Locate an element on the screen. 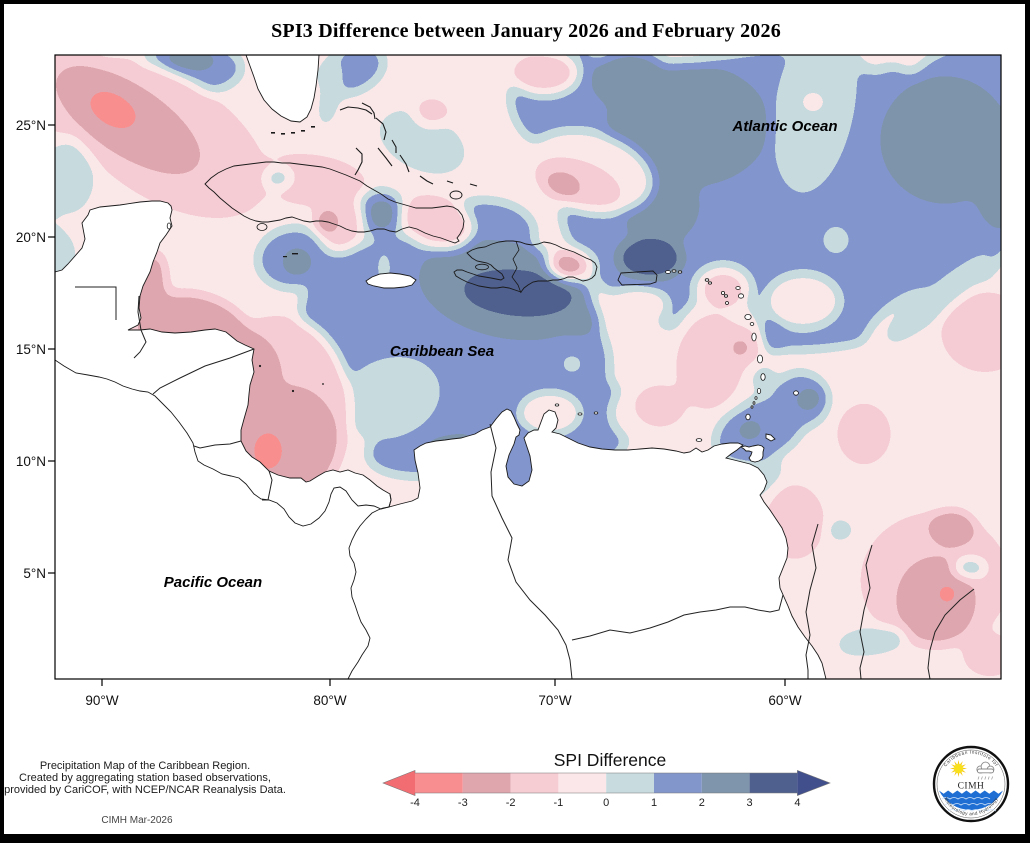 This screenshot has height=848, width=1030. svg-text: SPI Difference is located at coordinates (610, 760).